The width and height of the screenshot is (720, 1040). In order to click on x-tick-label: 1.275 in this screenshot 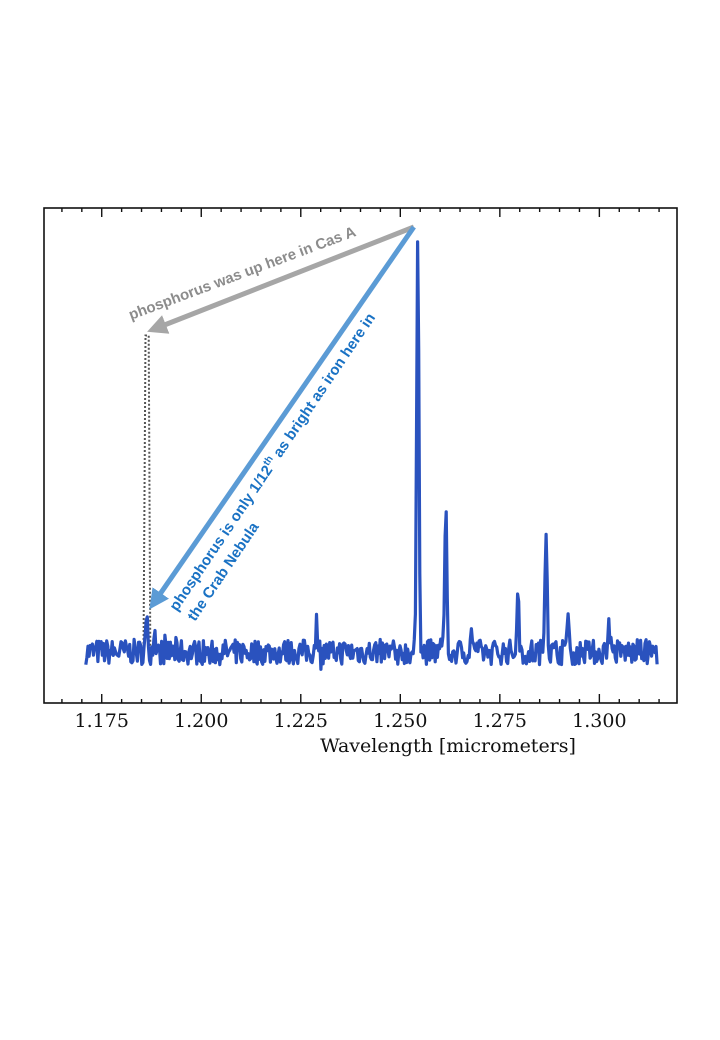, I will do `click(500, 721)`.